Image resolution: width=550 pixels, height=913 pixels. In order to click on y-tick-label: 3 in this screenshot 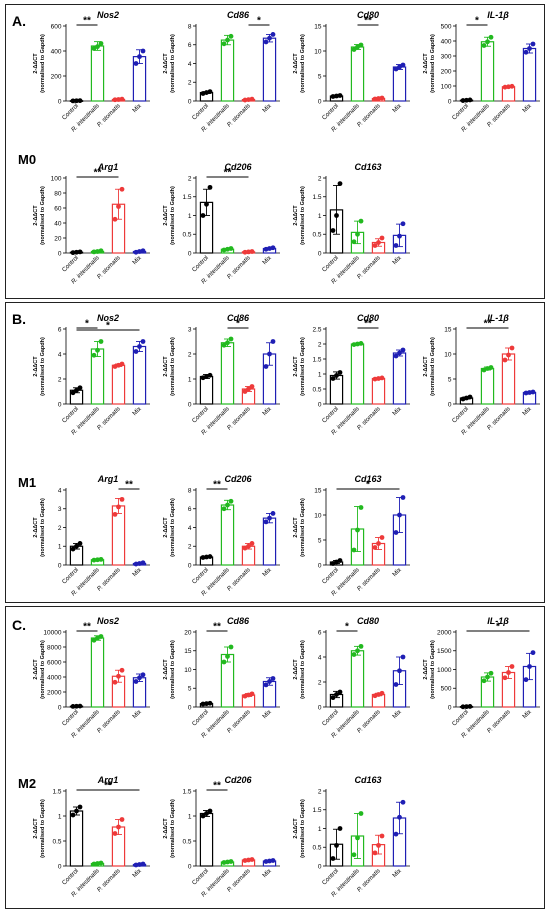, I will do `click(190, 329)`.